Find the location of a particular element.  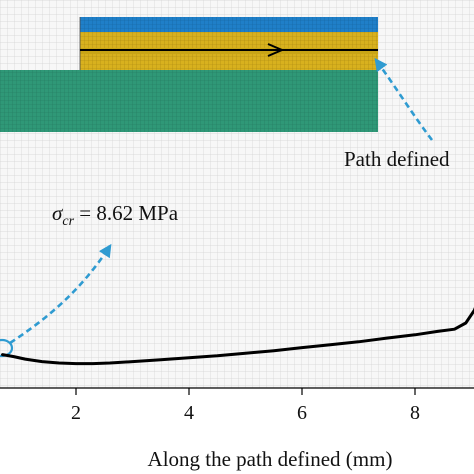

laminate-blue-layer is located at coordinates (229, 24).